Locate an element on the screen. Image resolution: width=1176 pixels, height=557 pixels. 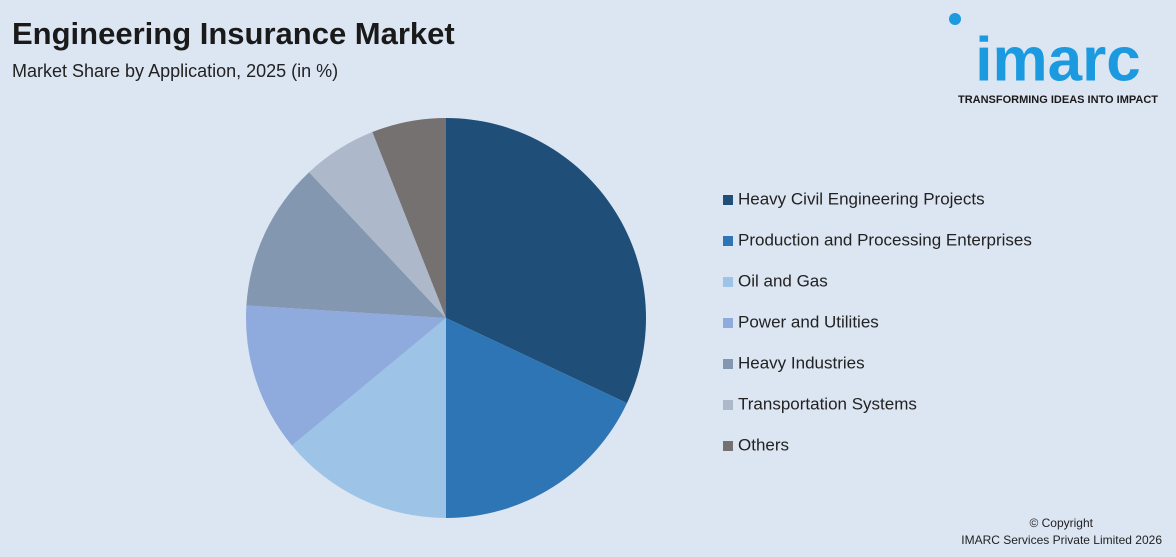
legend-label: Heavy Industries is located at coordinates (801, 362).